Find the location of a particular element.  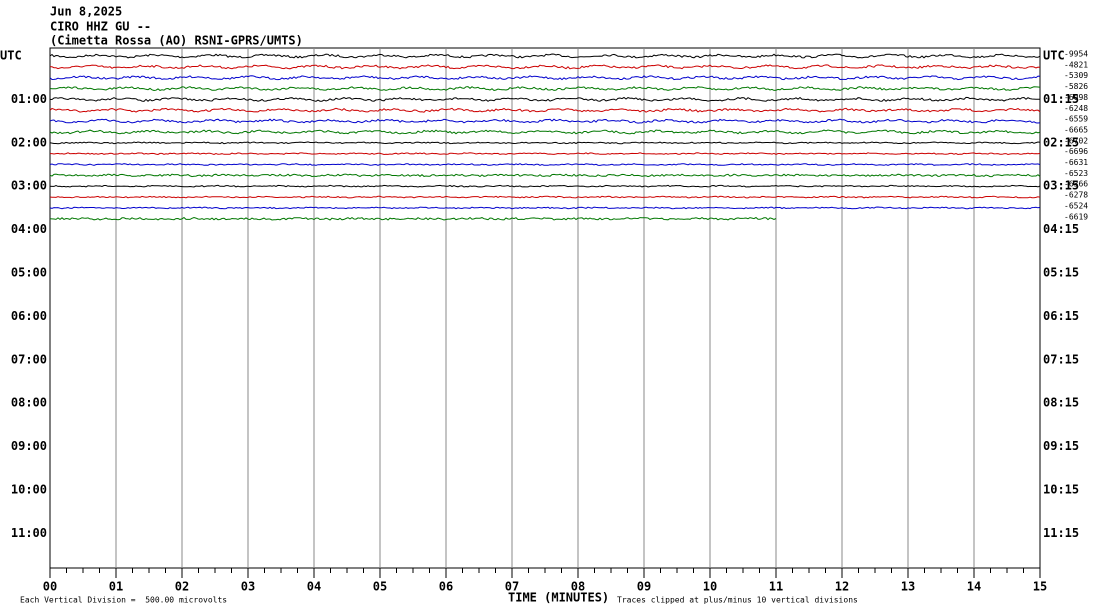

trace-offset: -6696 is located at coordinates (1076, 151).